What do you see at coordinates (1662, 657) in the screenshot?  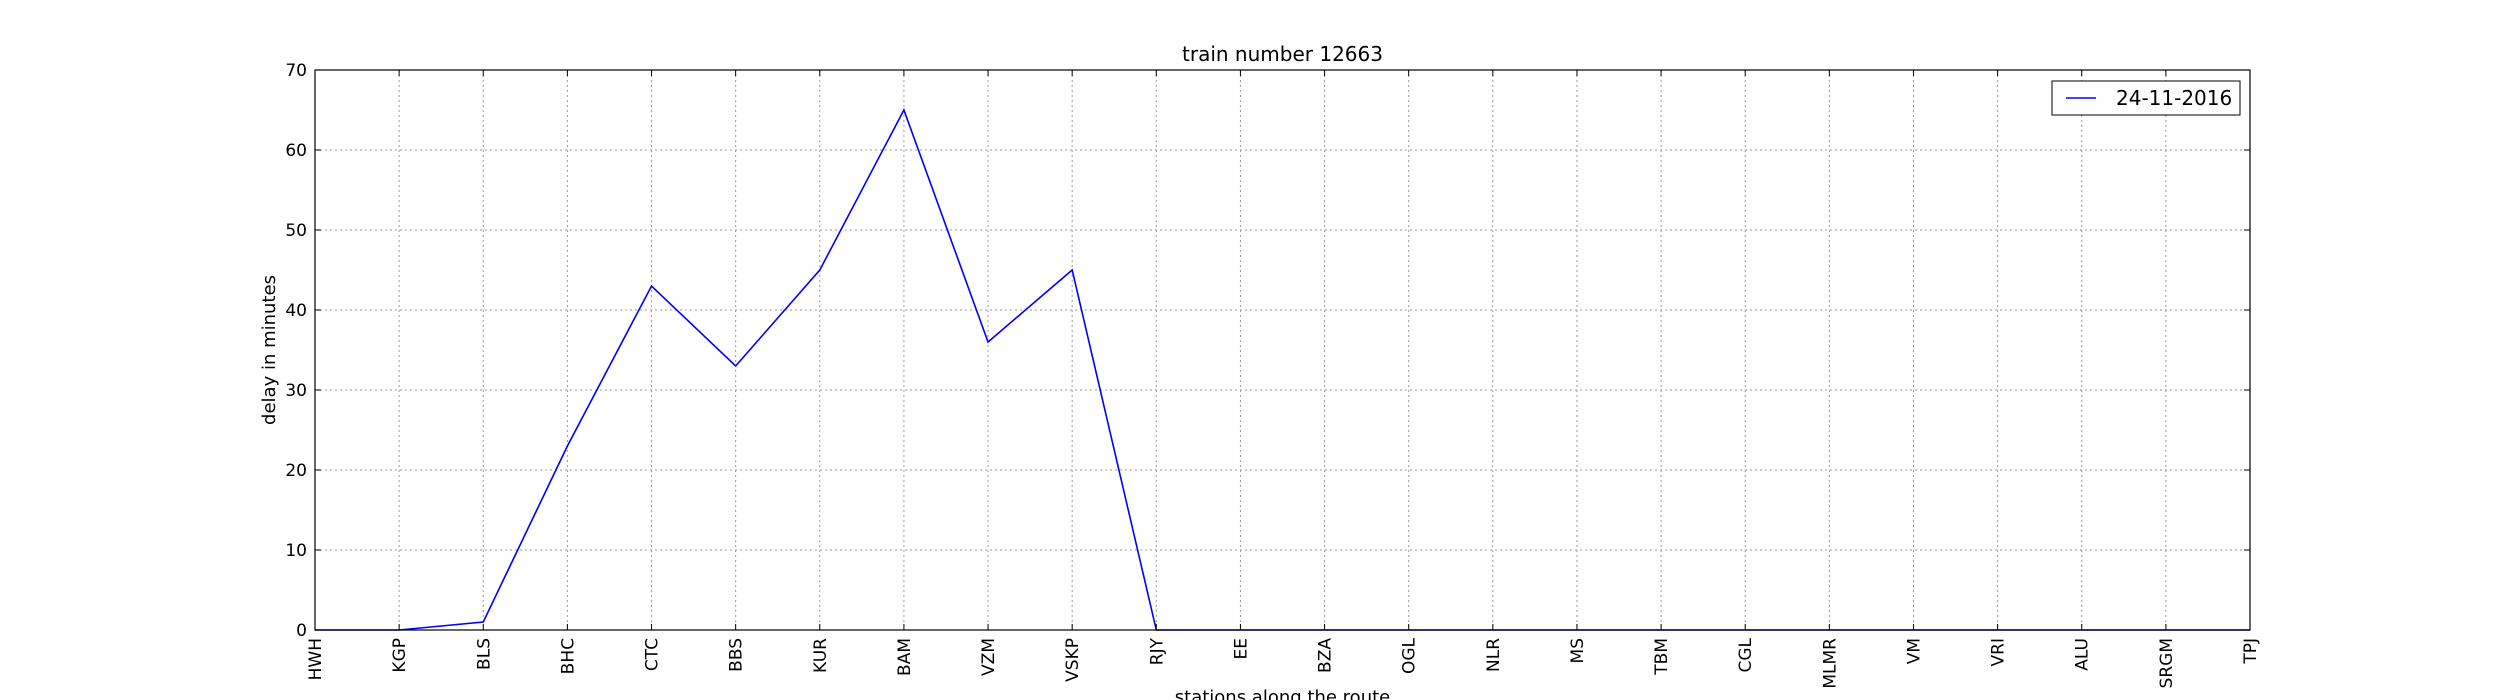 I see `x-tick-label: TBM` at bounding box center [1662, 657].